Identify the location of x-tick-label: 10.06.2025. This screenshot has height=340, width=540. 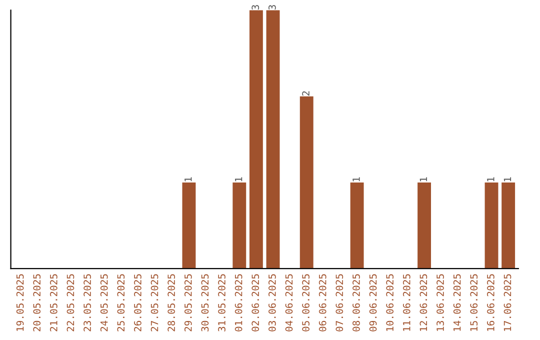
(390, 302).